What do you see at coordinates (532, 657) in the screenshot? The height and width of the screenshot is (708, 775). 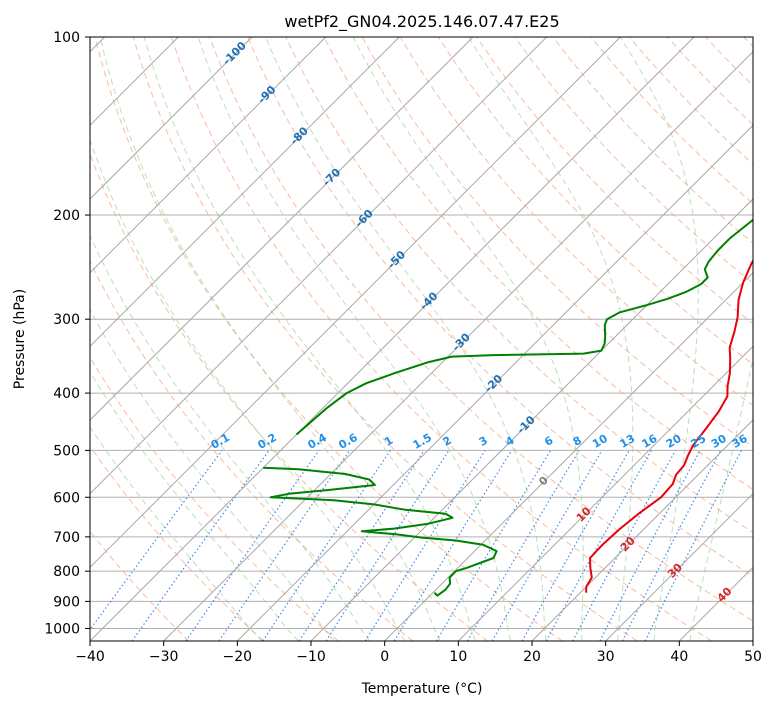 I see `x-tick-label: 20` at bounding box center [532, 657].